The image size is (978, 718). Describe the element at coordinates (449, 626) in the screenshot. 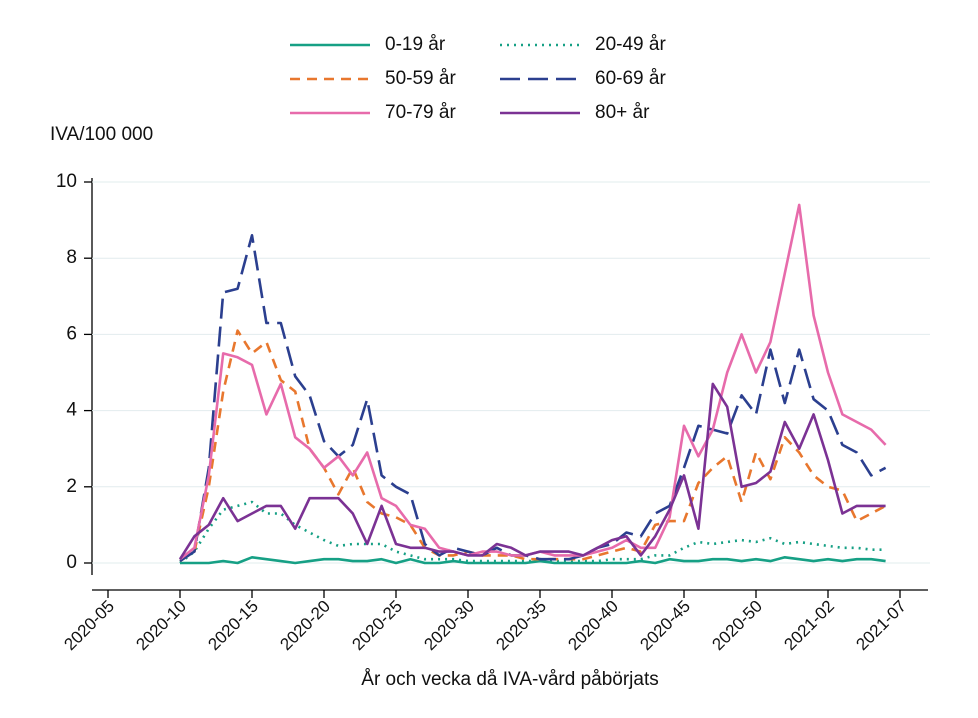

I see `x-tick-label: 2020-30` at that location.